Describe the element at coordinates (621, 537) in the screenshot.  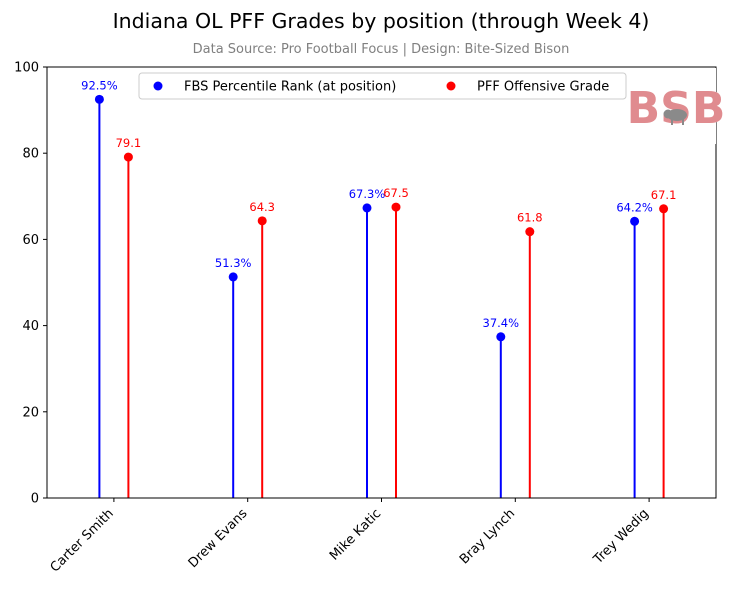
I see `x-tick-label-trey-wedig: Trey Wedig` at that location.